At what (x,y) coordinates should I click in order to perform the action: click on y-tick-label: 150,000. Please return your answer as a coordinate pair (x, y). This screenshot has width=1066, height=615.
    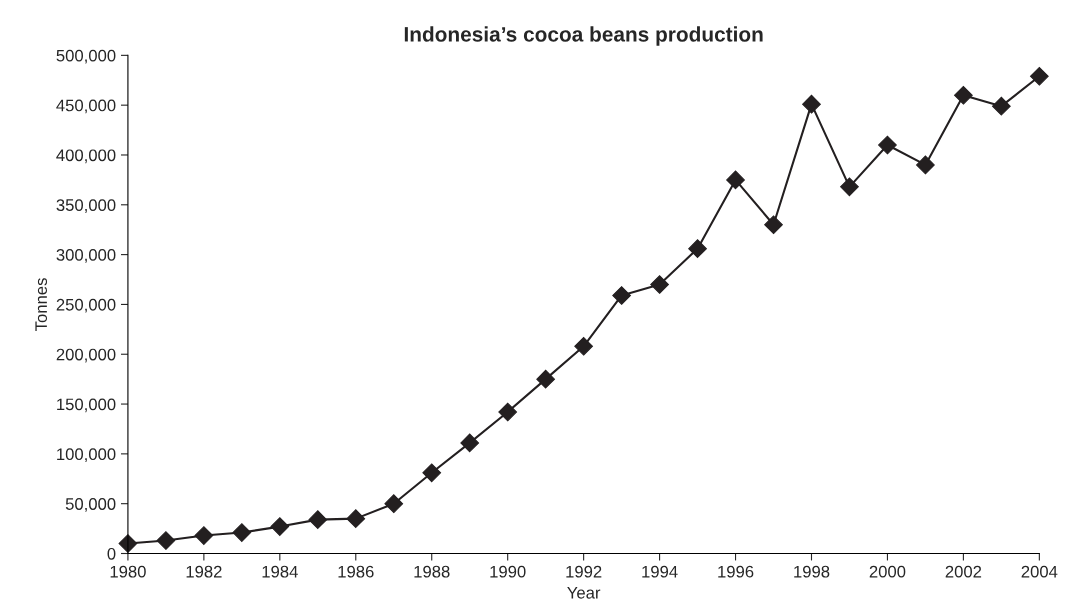
    Looking at the image, I should click on (86, 405).